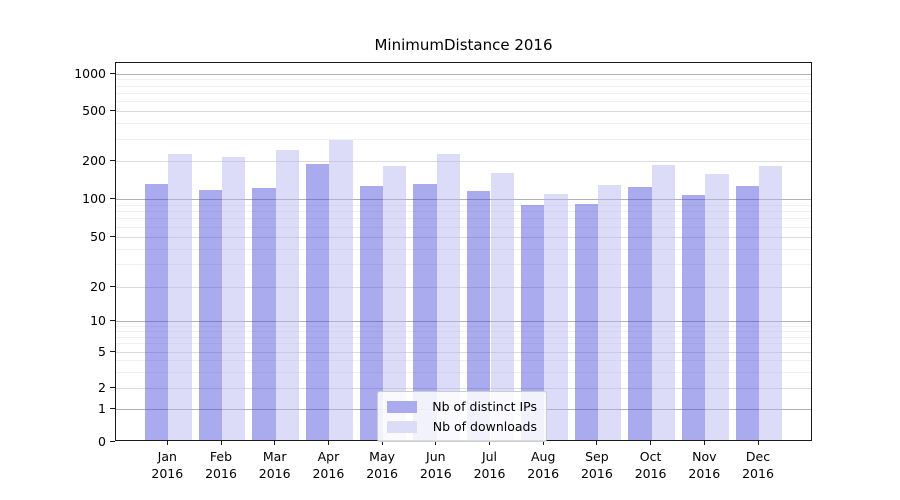  I want to click on x-tick-label: Aug 2016, so click(543, 465).